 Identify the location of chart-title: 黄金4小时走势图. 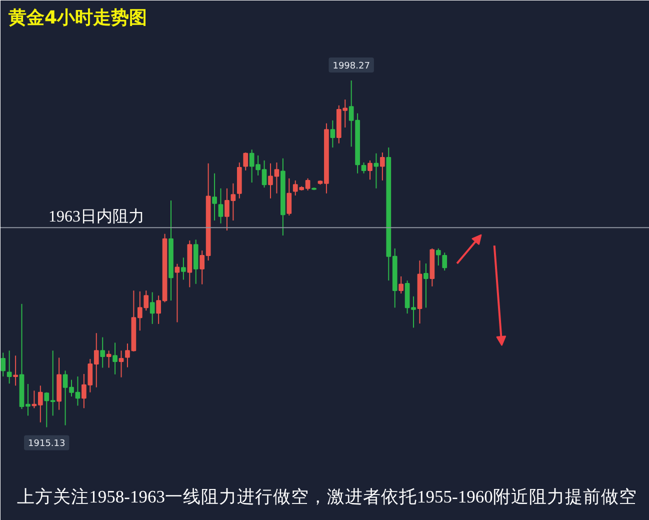
(78, 18).